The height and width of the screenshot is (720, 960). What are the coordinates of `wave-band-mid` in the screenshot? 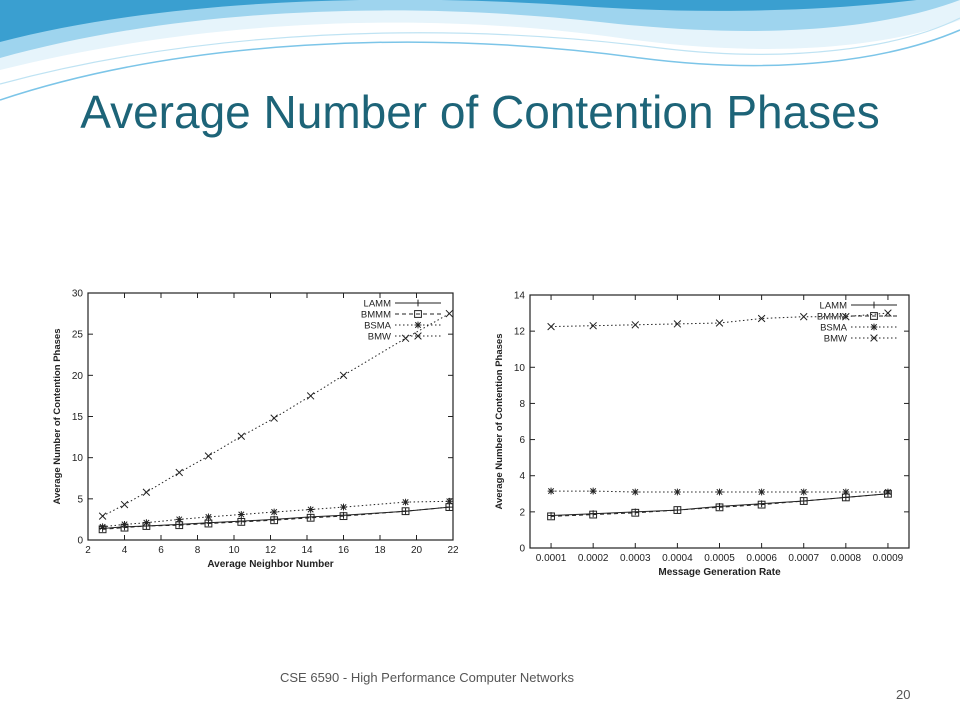 It's located at (480, 29).